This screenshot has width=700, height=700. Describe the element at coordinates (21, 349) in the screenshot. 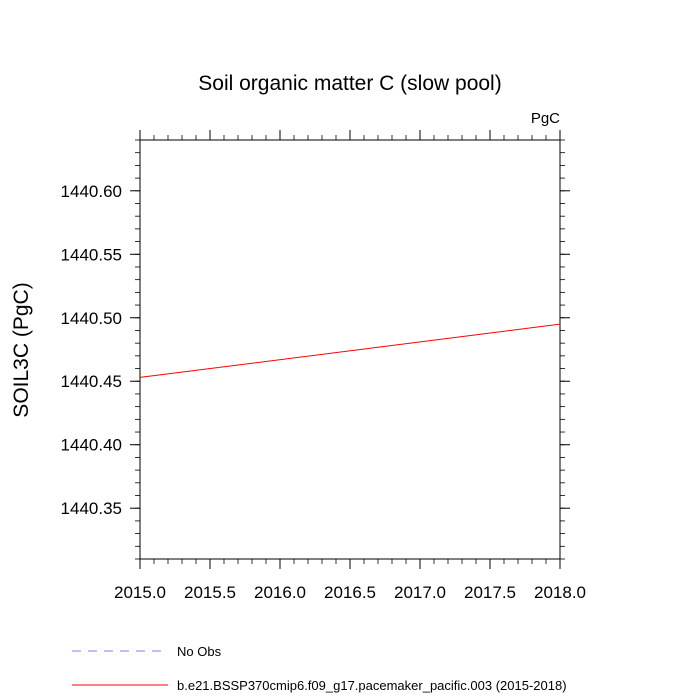

I see `y-axis-label: SOIL3C (PgC)` at that location.